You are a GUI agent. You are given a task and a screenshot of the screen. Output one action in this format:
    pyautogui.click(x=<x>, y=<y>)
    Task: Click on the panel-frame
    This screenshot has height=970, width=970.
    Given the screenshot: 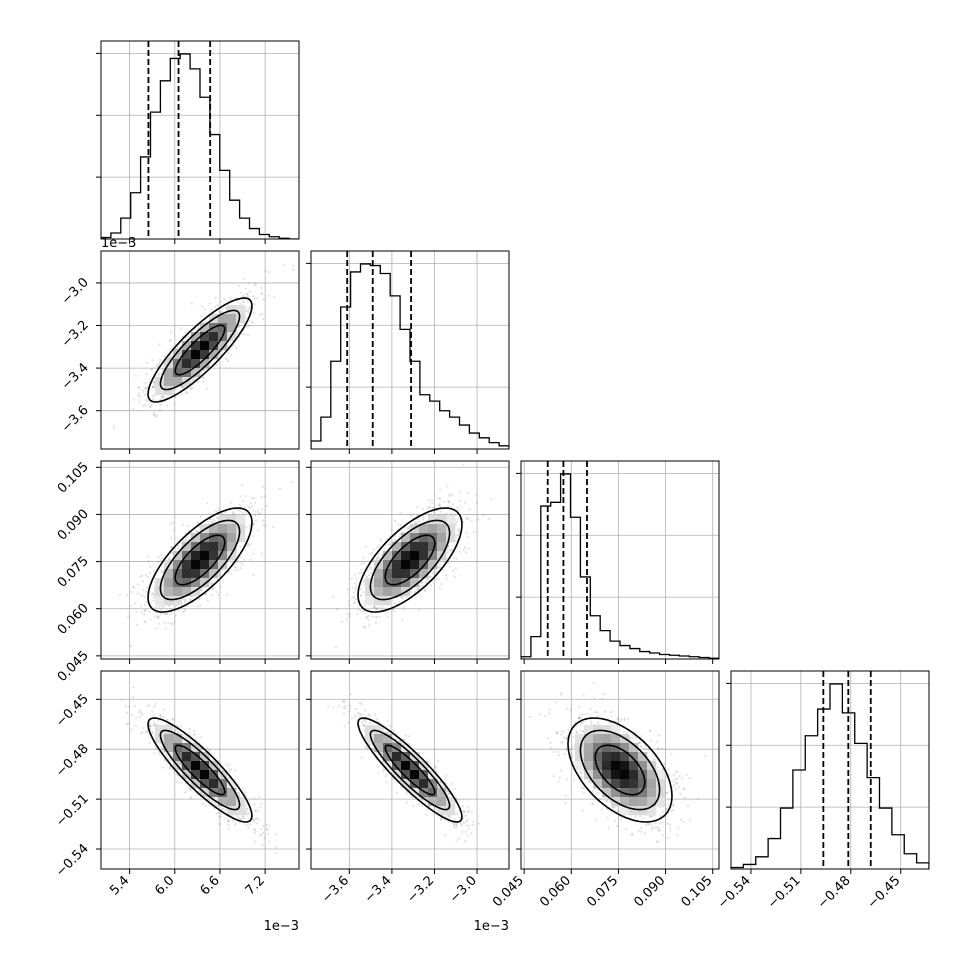 What is the action you would take?
    pyautogui.click(x=410, y=350)
    